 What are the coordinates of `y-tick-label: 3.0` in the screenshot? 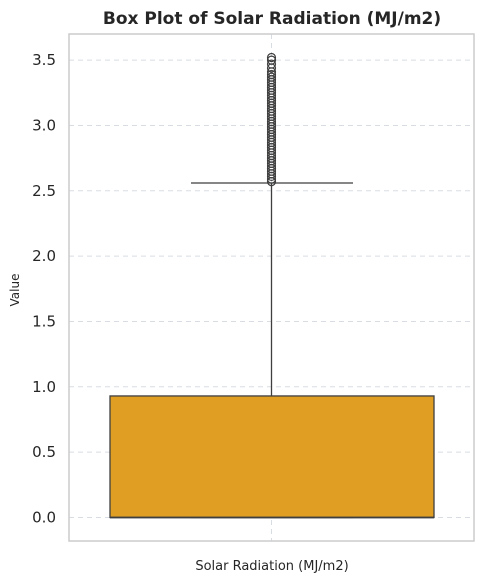 It's located at (44, 125).